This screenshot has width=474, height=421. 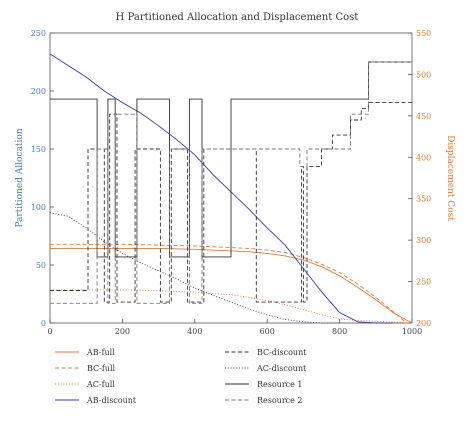 I want to click on y-left-tick-label: 50, so click(x=41, y=265).